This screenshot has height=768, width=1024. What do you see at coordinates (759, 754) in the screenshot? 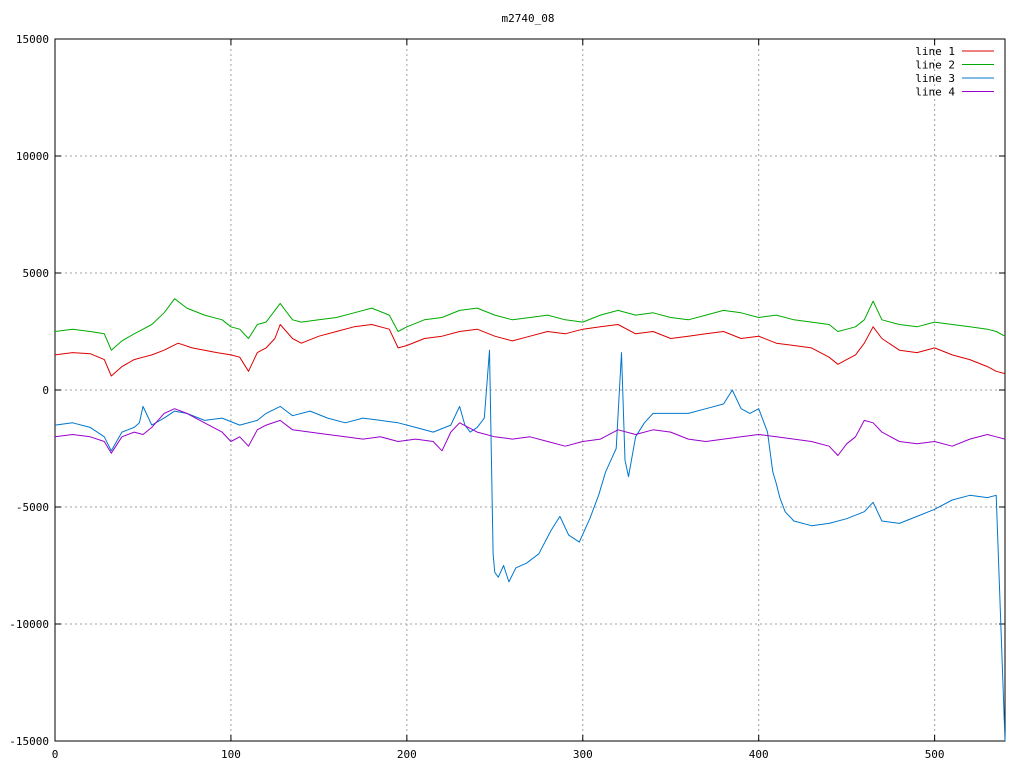
I see `x-tick-label: 400` at bounding box center [759, 754].